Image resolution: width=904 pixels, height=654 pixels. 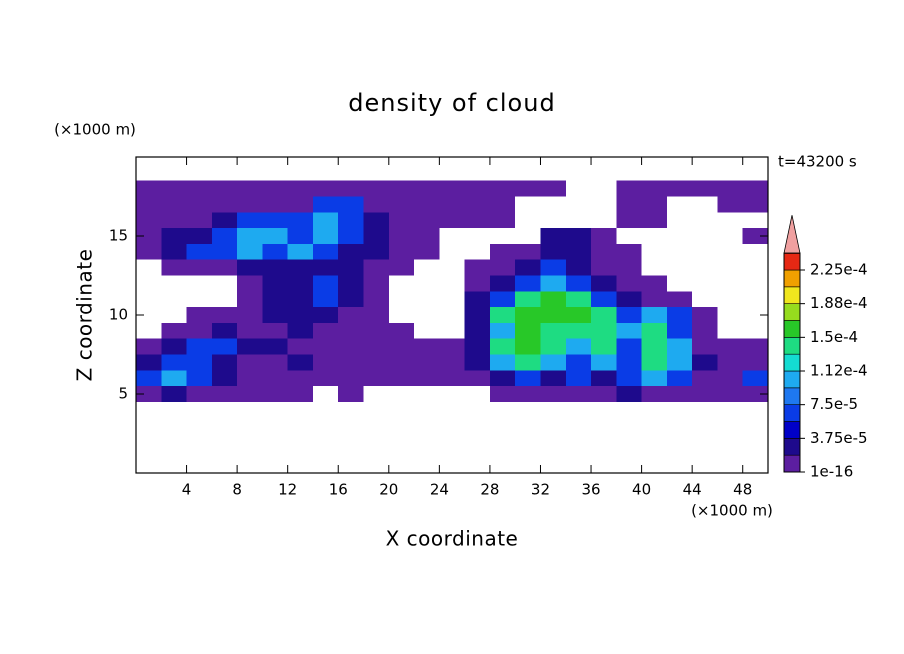 What do you see at coordinates (95, 130) in the screenshot?
I see `y-unit: (×1000 m)` at bounding box center [95, 130].